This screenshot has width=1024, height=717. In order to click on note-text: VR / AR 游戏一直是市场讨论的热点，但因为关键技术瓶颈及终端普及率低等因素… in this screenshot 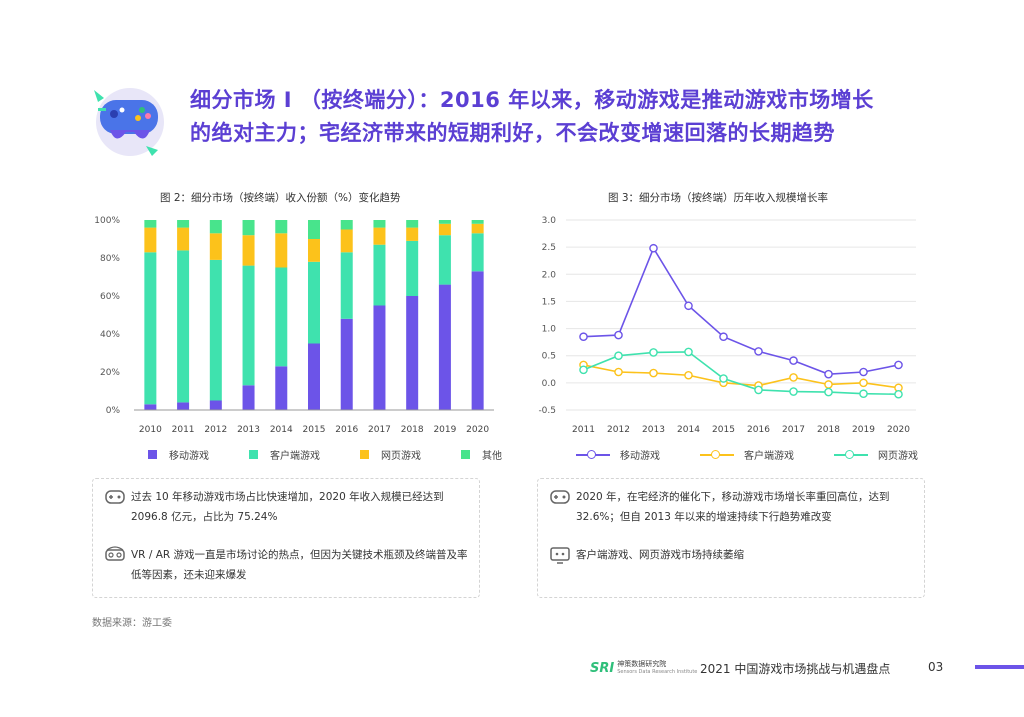, I will do `click(299, 565)`.